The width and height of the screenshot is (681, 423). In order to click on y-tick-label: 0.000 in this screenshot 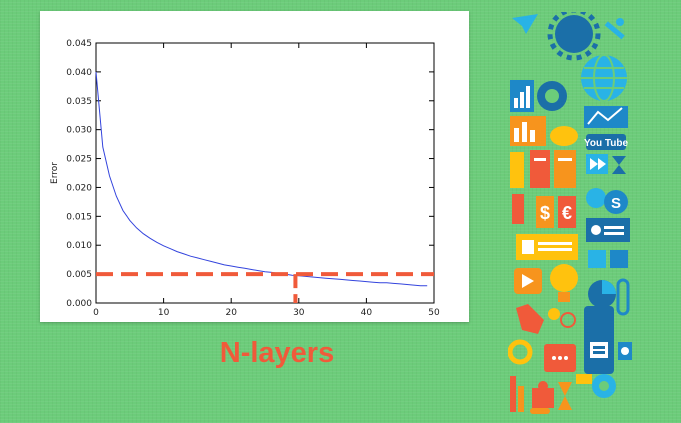, I will do `click(79, 304)`.